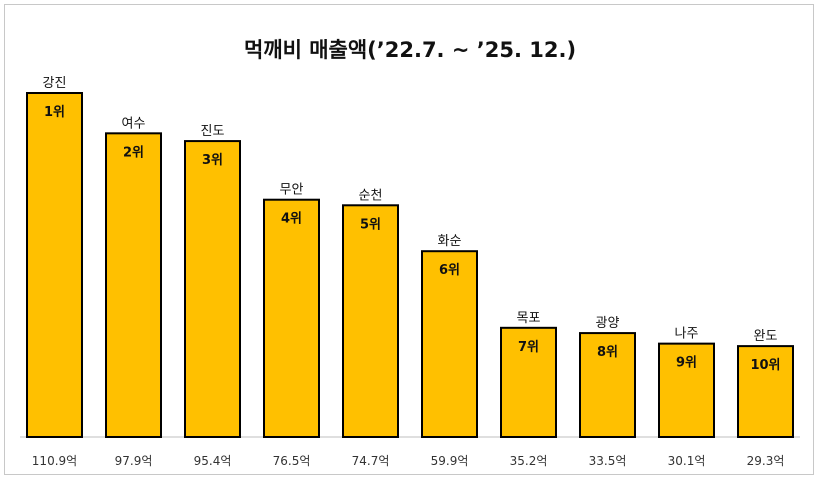  I want to click on bar-순천, so click(370, 321).